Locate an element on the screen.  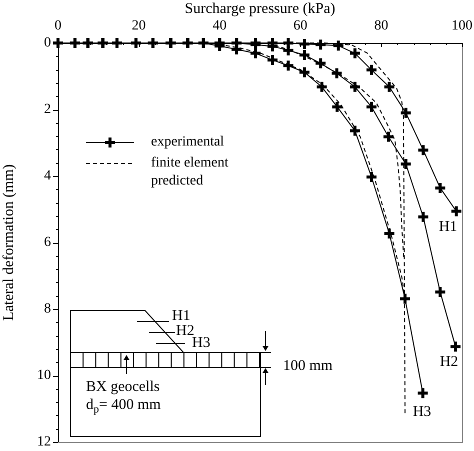
legend-label: finite element predicted is located at coordinates (189, 172).